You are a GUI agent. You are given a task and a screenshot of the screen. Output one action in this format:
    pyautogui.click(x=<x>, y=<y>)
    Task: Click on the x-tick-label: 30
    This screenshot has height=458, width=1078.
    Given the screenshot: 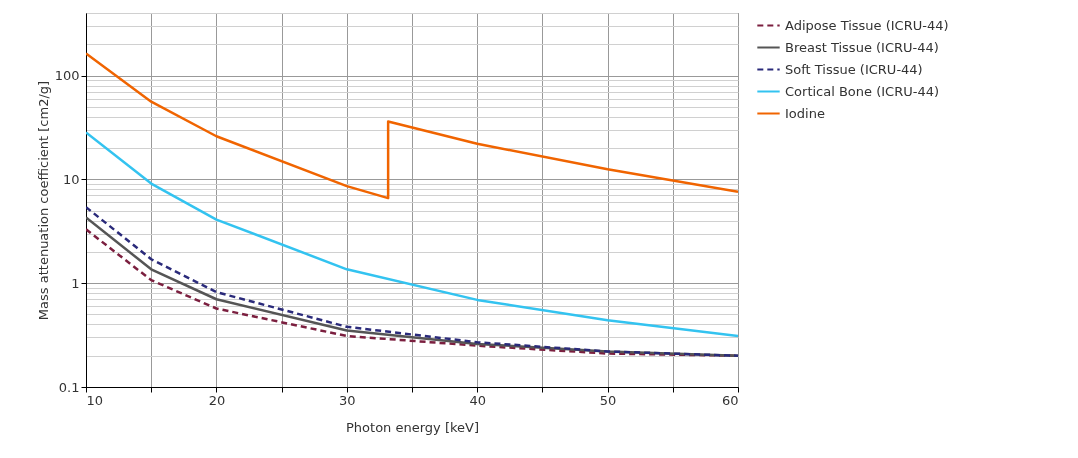 What is the action you would take?
    pyautogui.click(x=347, y=400)
    